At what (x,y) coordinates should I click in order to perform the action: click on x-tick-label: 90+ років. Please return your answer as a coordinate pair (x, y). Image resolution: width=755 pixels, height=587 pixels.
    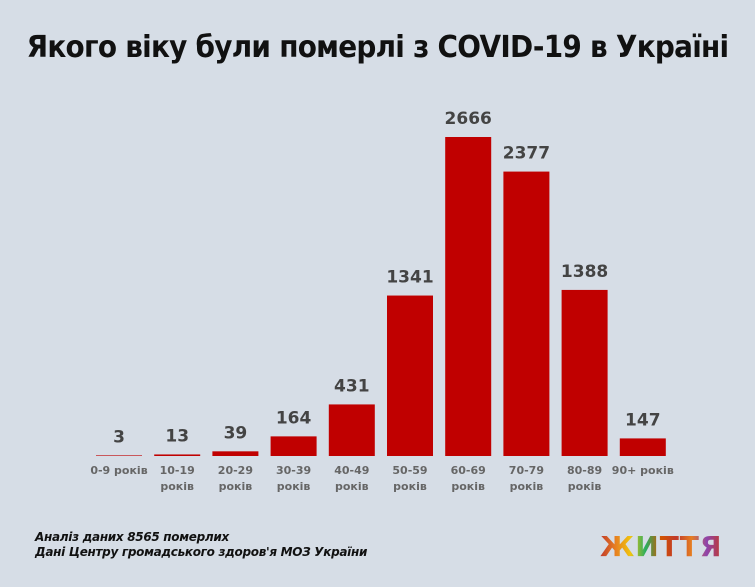
    Looking at the image, I should click on (643, 470).